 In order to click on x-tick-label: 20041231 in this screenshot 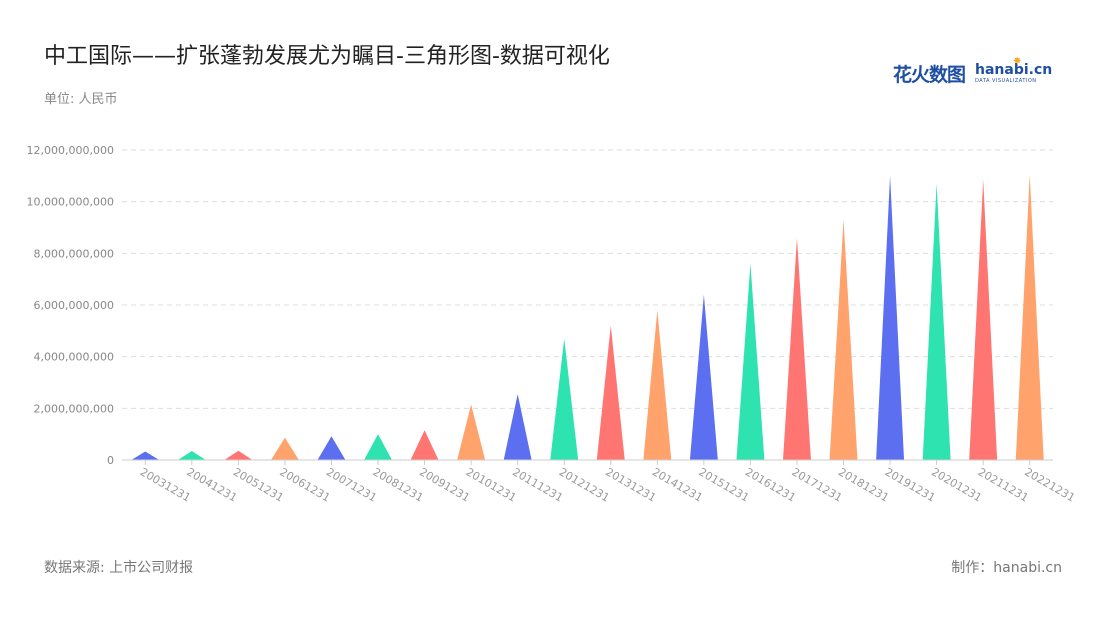, I will do `click(211, 484)`.